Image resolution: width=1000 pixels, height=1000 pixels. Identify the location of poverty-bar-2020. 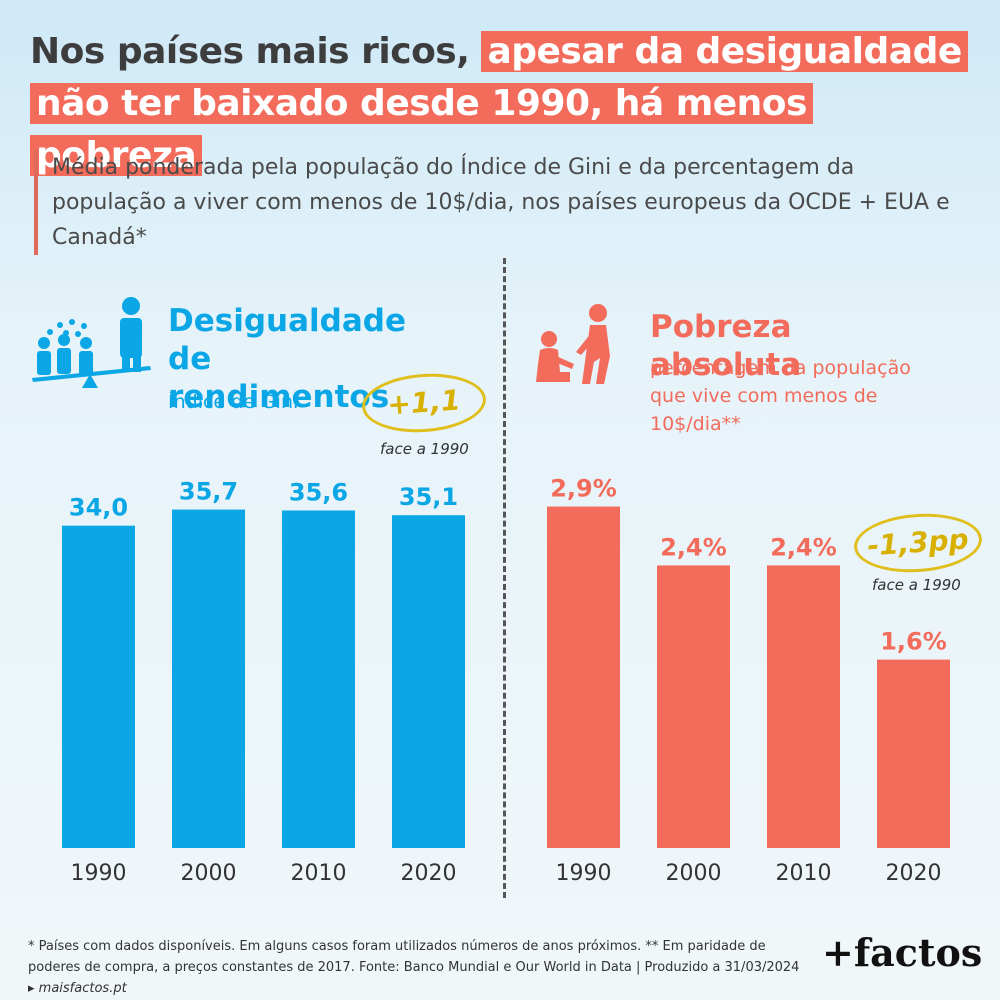
(913, 753).